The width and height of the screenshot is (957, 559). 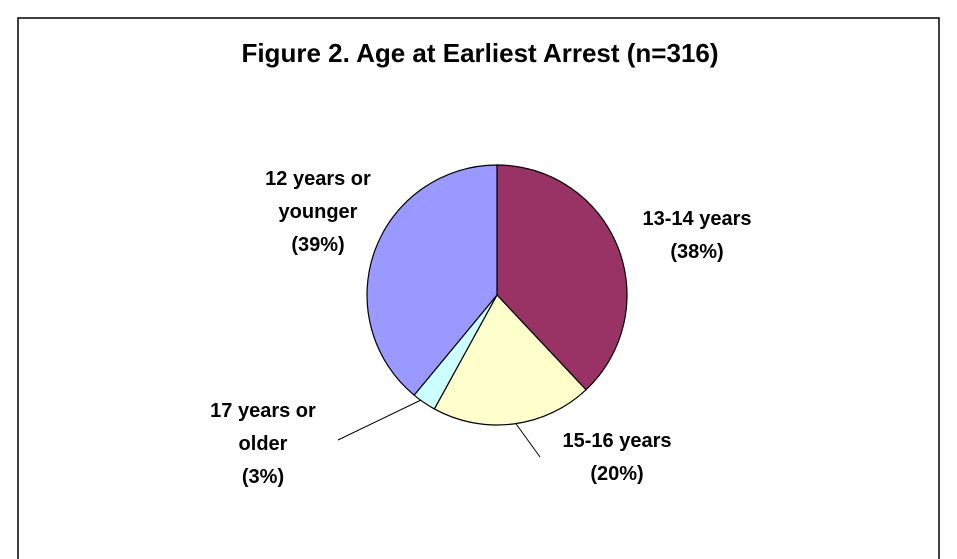 I want to click on category-label: 17 years or older, so click(x=263, y=427).